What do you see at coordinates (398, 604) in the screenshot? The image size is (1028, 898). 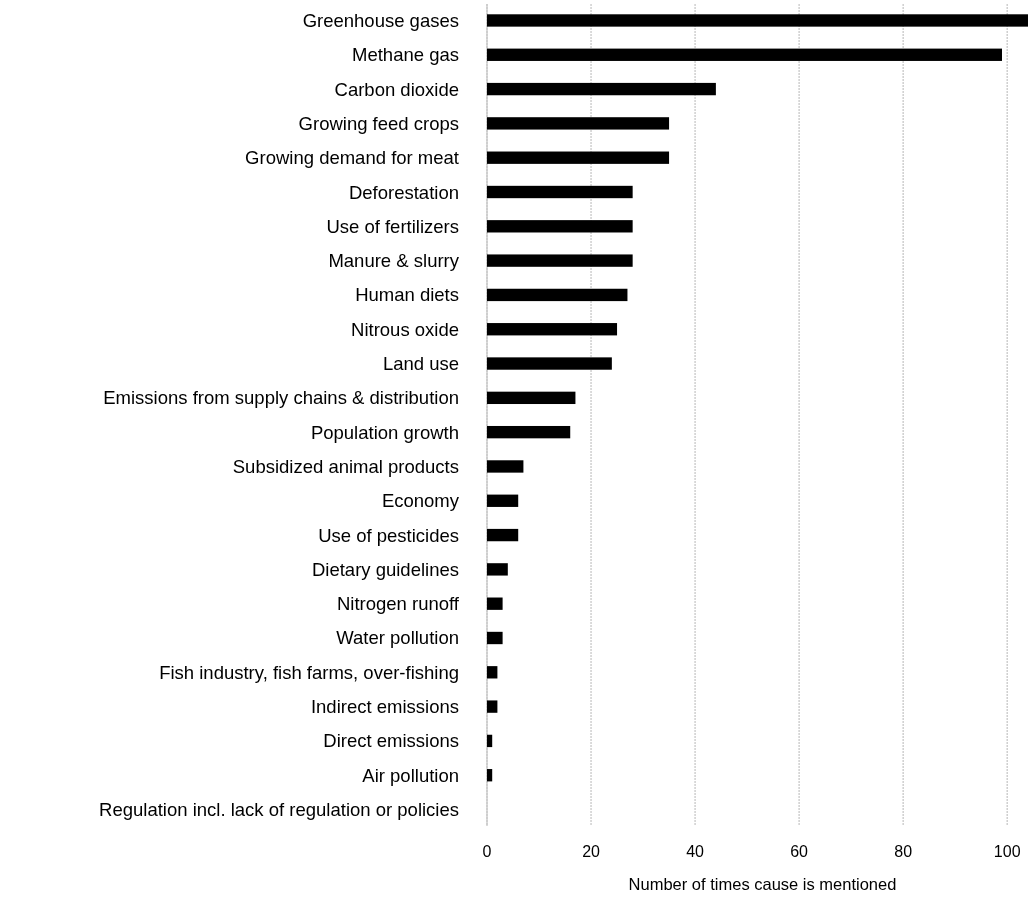 I see `y-tick-label: Nitrogen runoff` at bounding box center [398, 604].